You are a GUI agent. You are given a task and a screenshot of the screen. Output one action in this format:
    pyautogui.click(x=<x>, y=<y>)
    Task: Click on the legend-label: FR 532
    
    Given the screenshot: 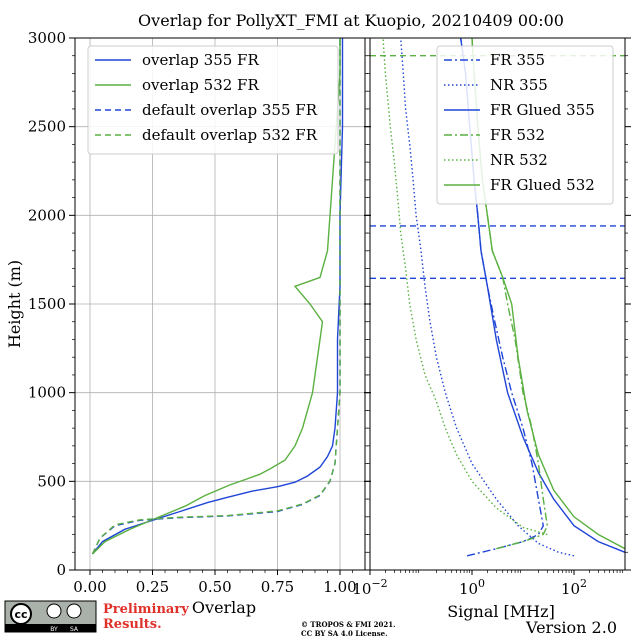 What is the action you would take?
    pyautogui.click(x=517, y=135)
    